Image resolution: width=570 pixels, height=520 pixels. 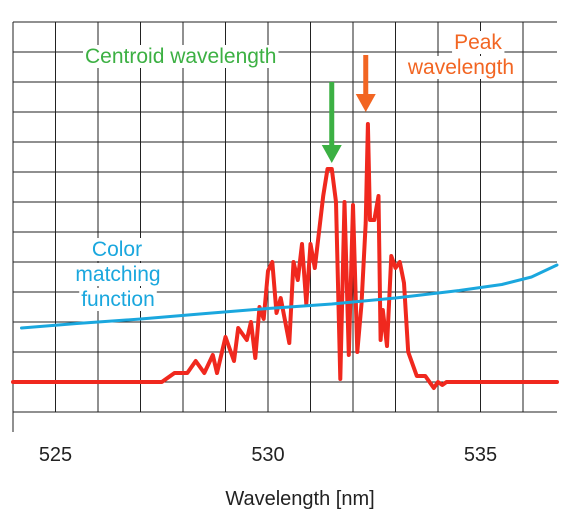 What do you see at coordinates (289, 296) in the screenshot?
I see `color-matching-function-line` at bounding box center [289, 296].